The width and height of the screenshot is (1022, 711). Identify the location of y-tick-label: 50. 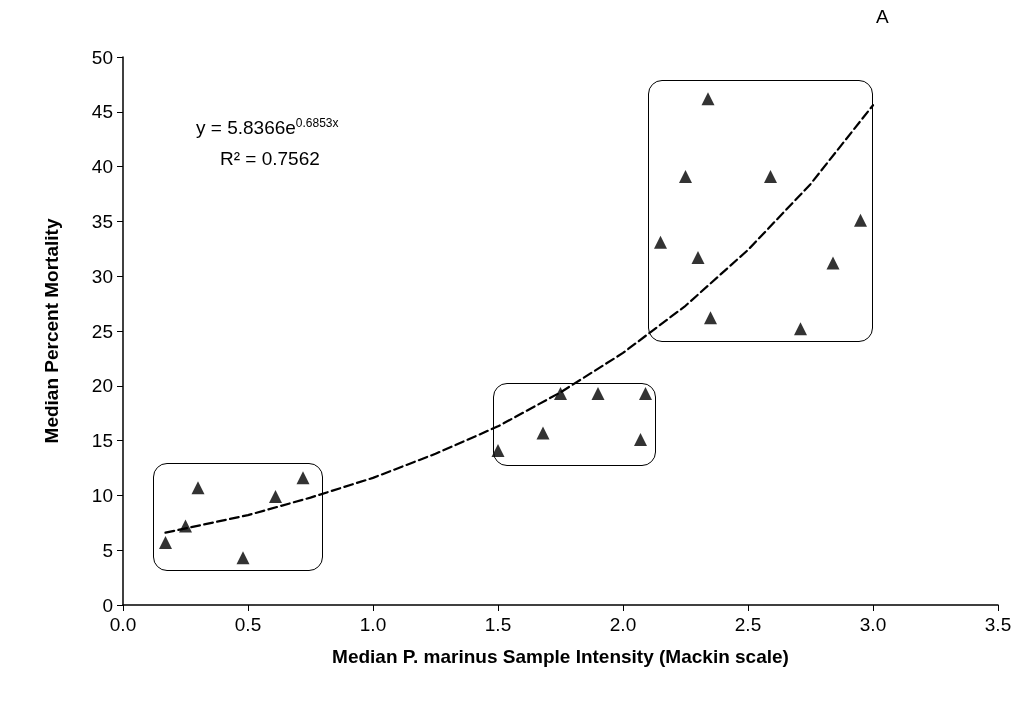
(102, 57).